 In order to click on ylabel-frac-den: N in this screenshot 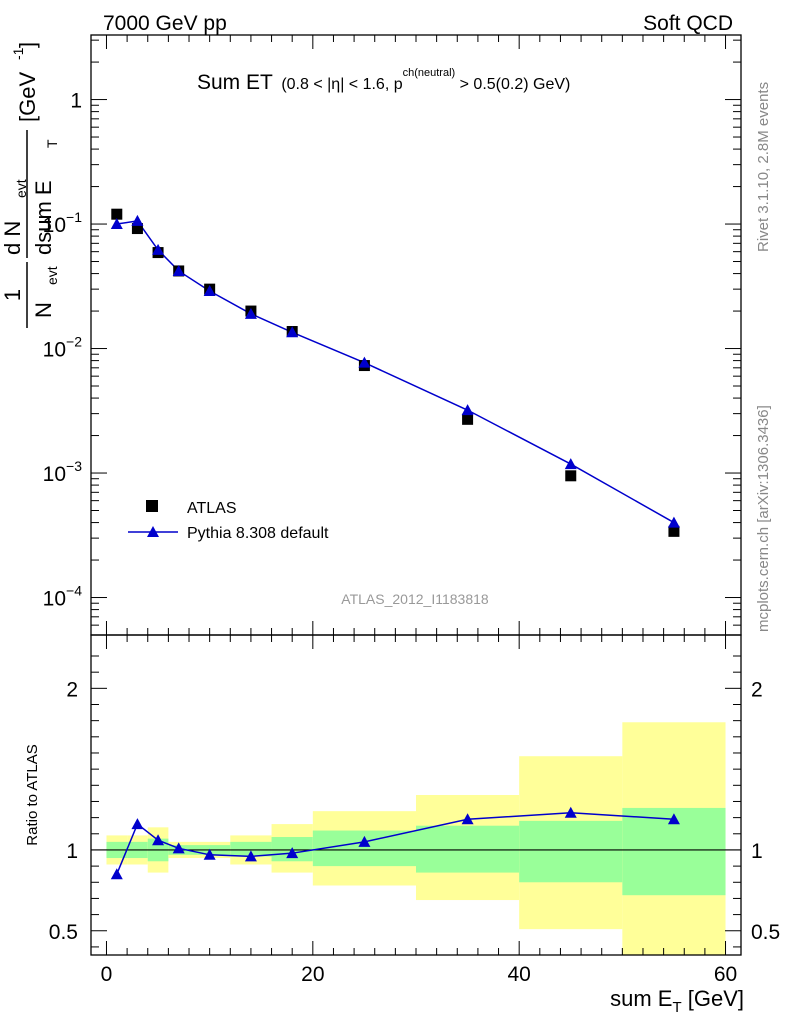, I will do `click(43, 310)`.